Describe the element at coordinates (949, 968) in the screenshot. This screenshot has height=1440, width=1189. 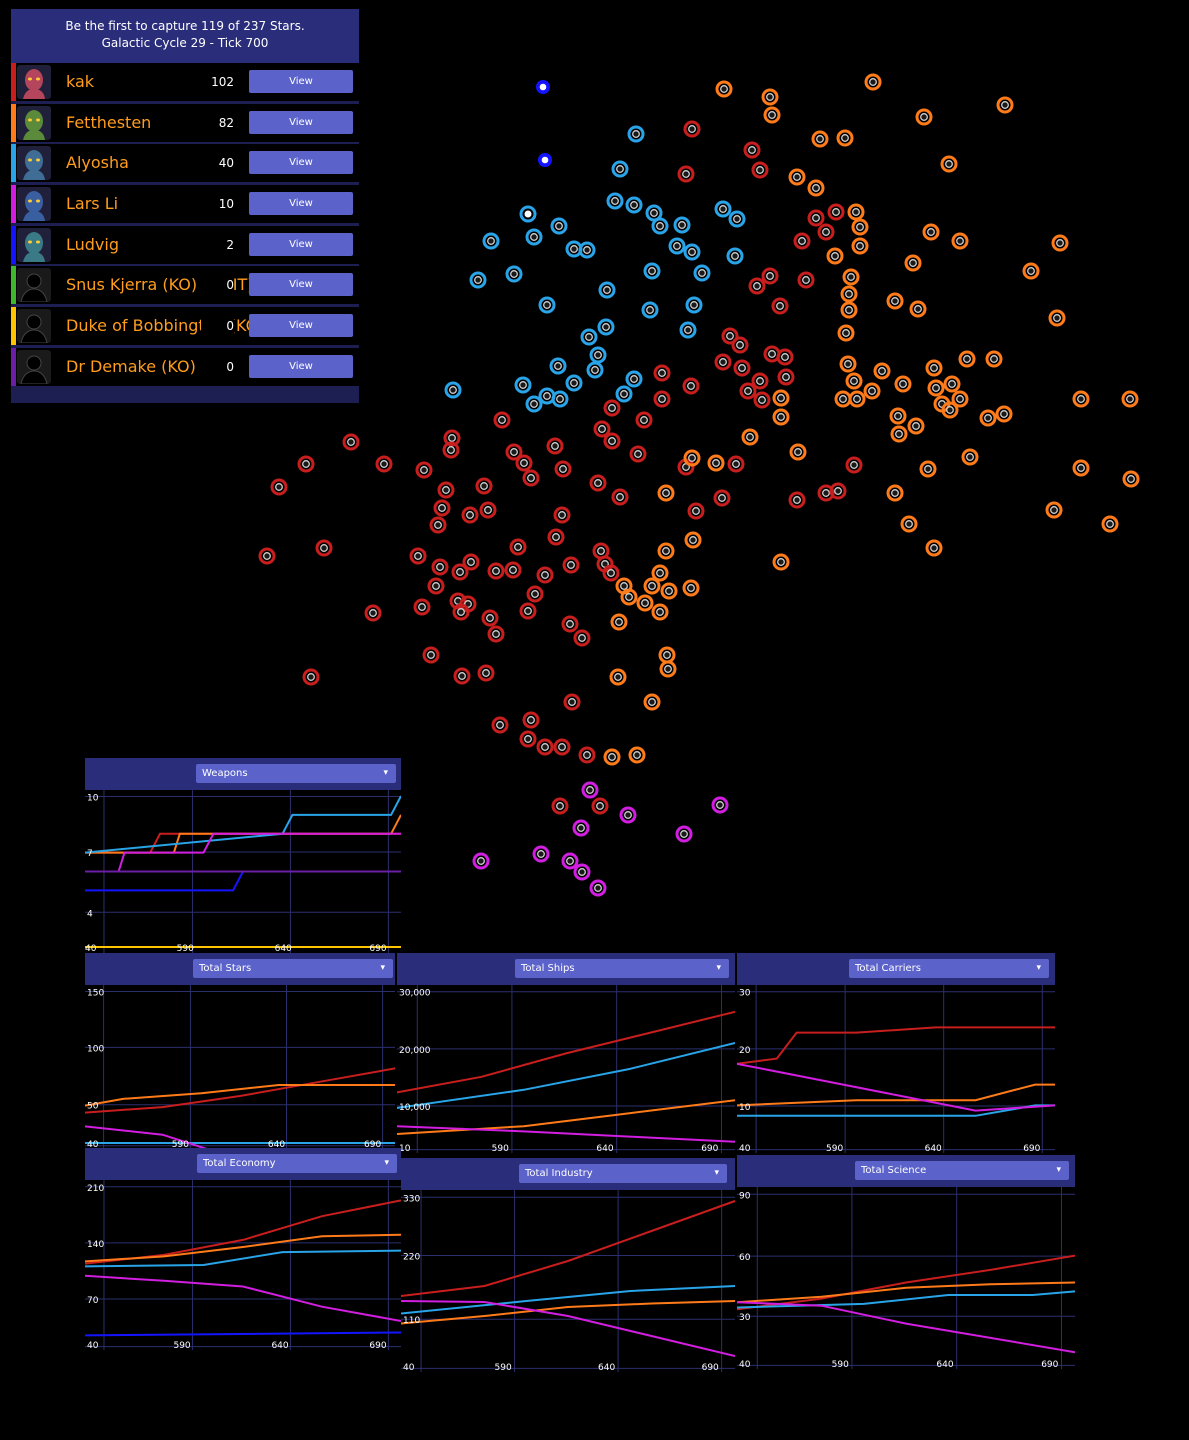
I see `chart-metric-dropdown: Total Carriers ▾` at that location.